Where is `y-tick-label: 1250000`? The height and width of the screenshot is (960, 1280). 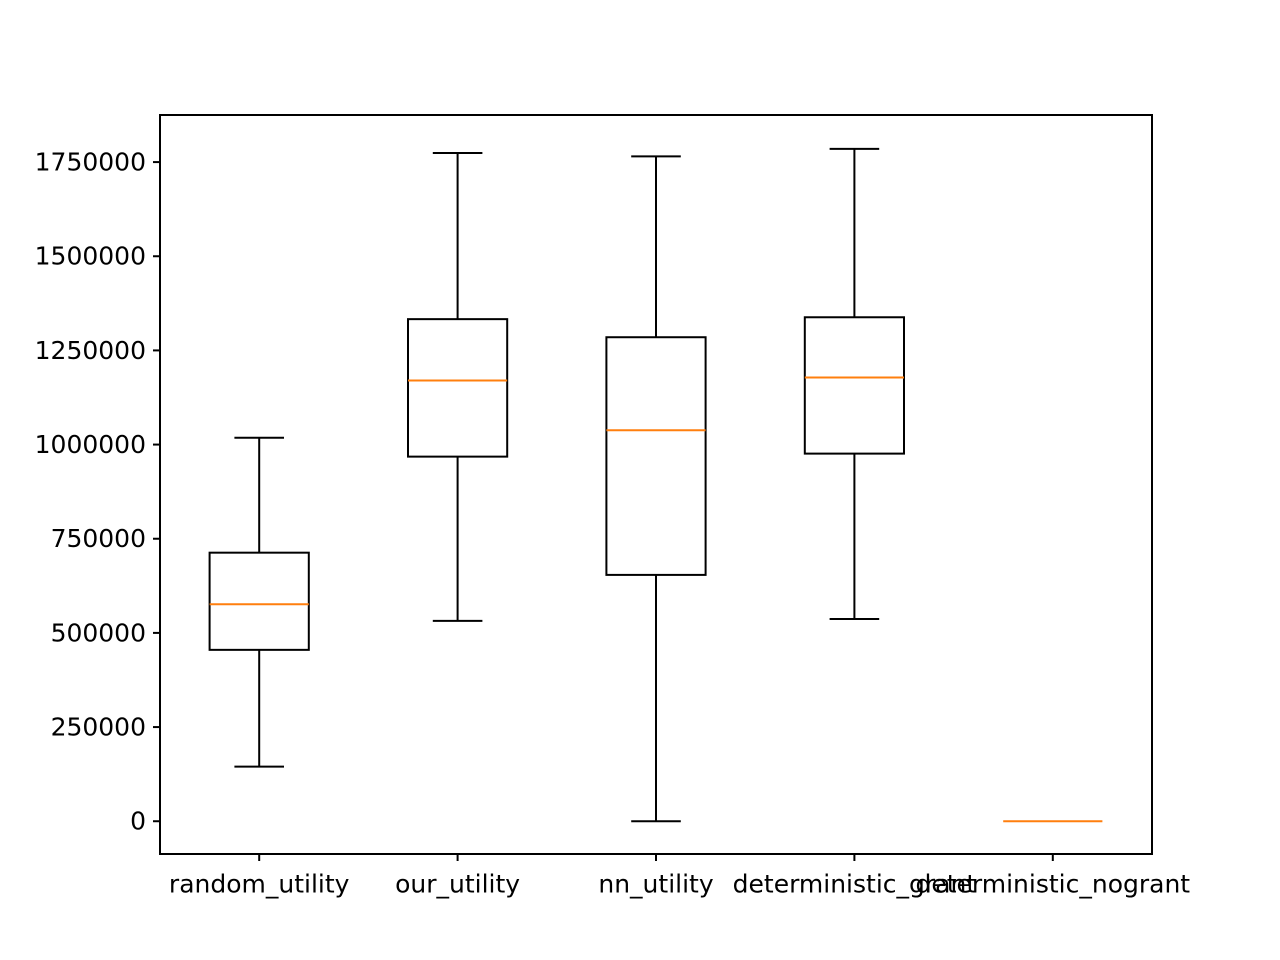 y-tick-label: 1250000 is located at coordinates (90, 350).